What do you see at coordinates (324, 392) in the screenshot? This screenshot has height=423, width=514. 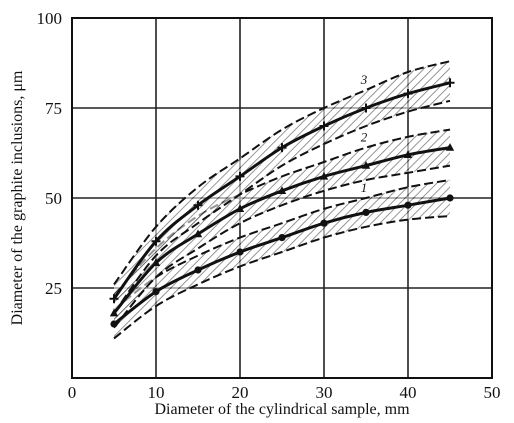 I see `x-tick-label: 30` at bounding box center [324, 392].